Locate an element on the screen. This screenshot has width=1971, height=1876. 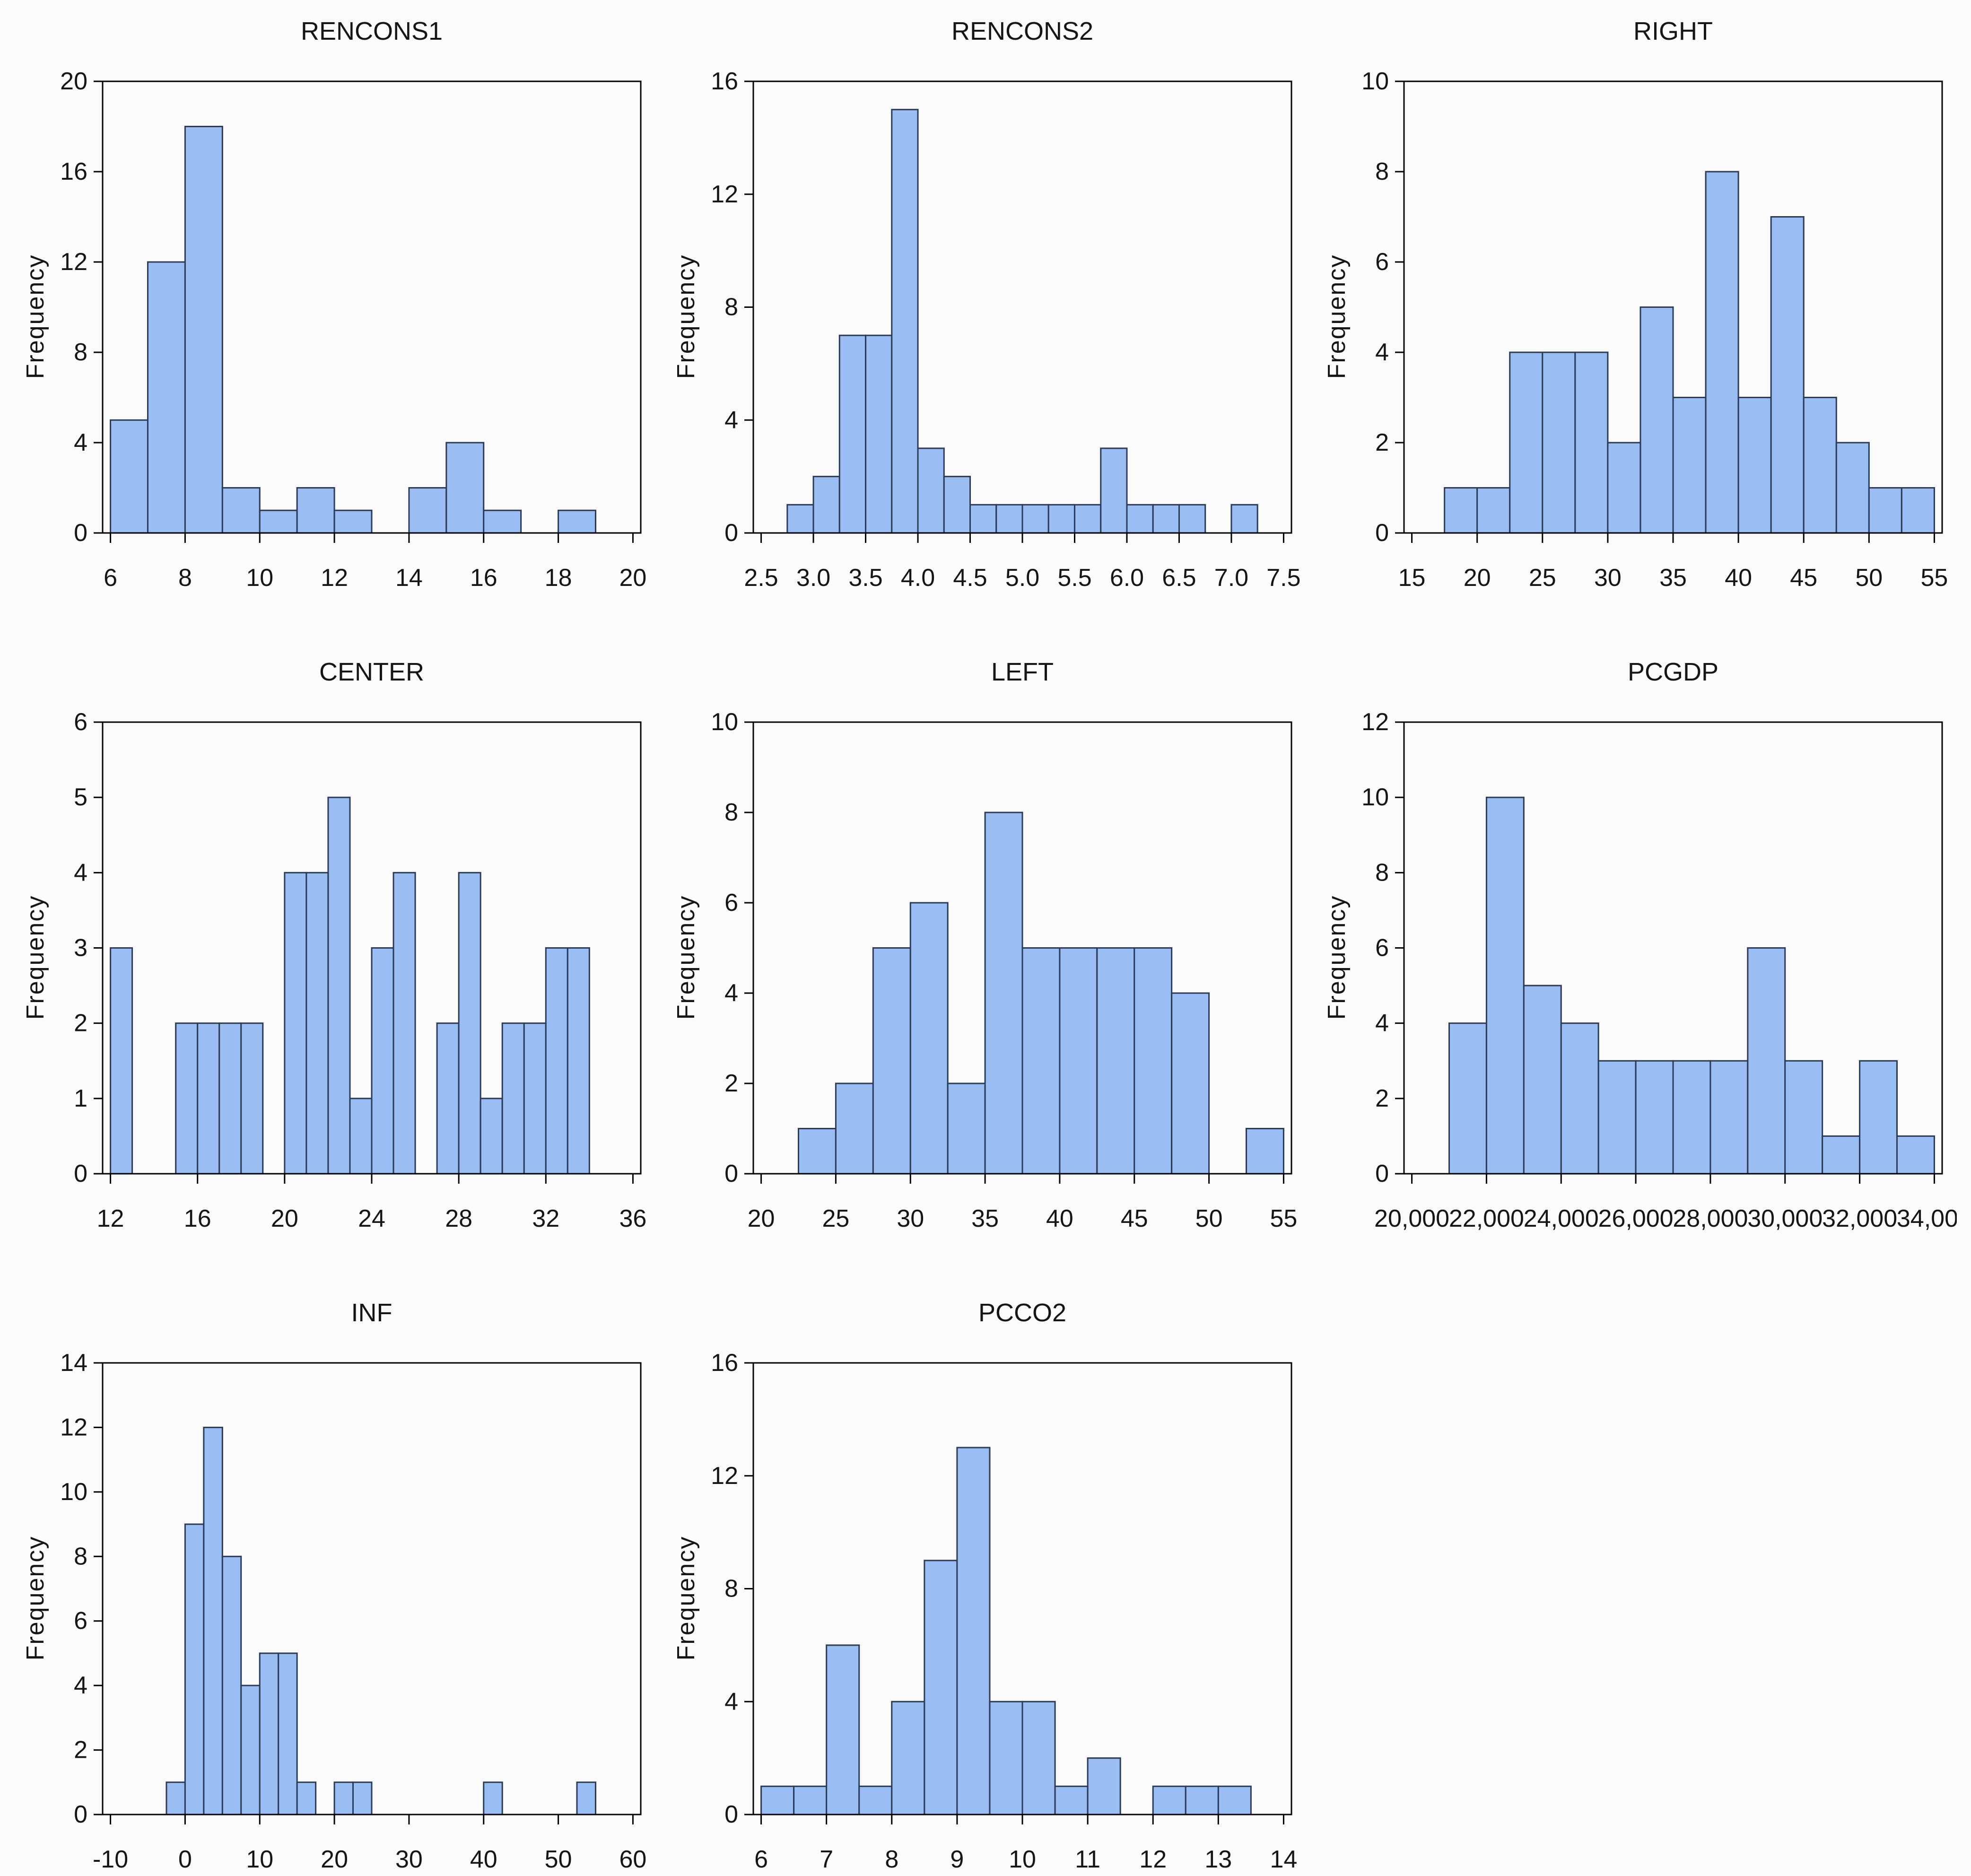
x-tick-label: 28 is located at coordinates (458, 1218).